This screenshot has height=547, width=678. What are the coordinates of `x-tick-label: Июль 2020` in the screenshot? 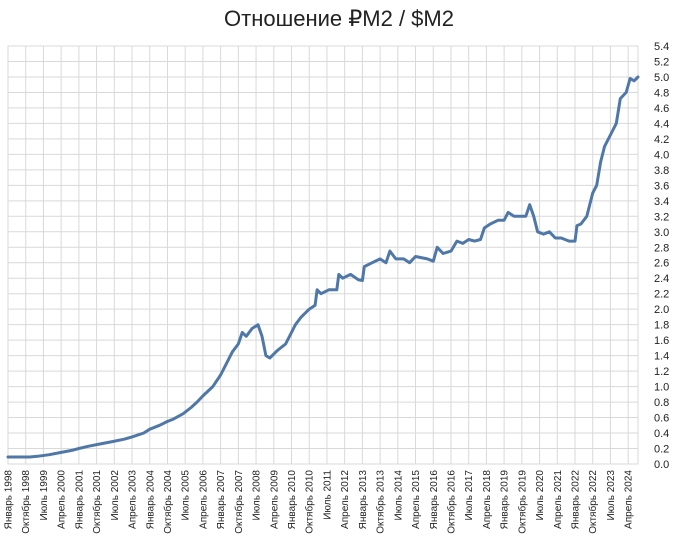 It's located at (540, 495).